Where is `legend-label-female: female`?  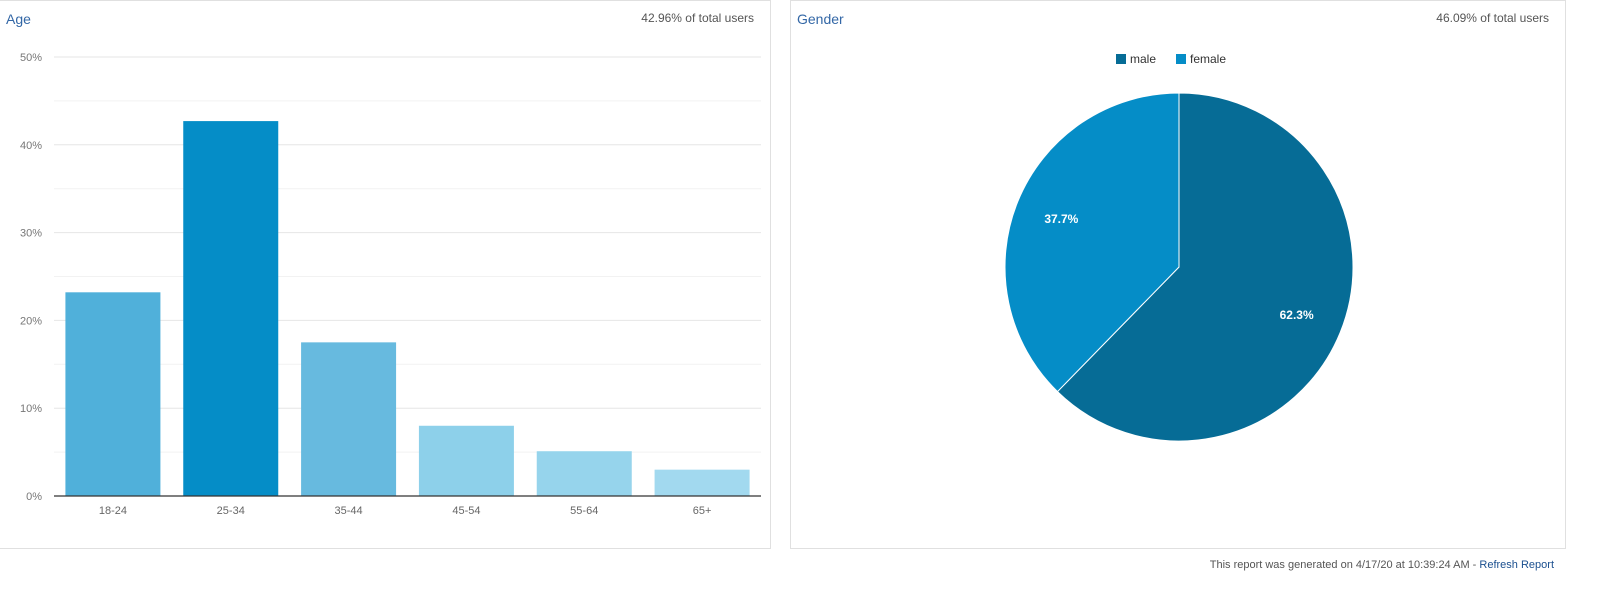
legend-label-female: female is located at coordinates (1208, 59).